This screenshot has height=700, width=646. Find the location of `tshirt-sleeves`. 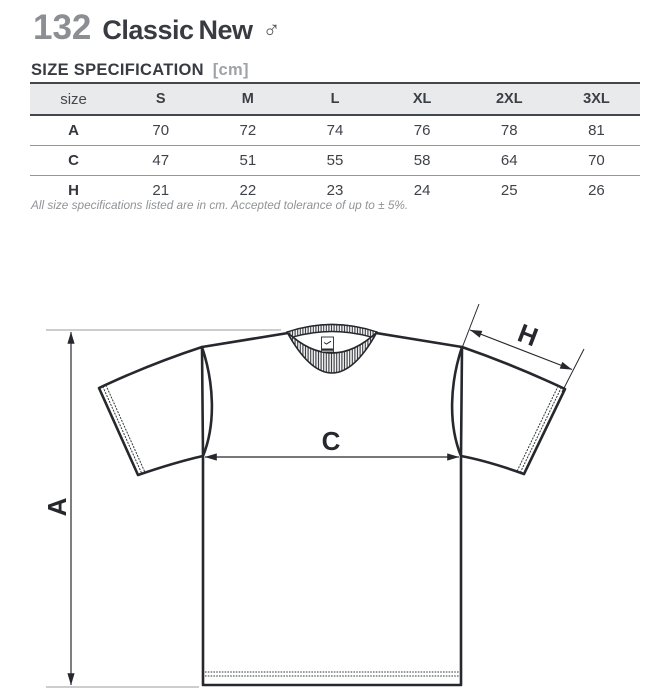

tshirt-sleeves is located at coordinates (332, 411).